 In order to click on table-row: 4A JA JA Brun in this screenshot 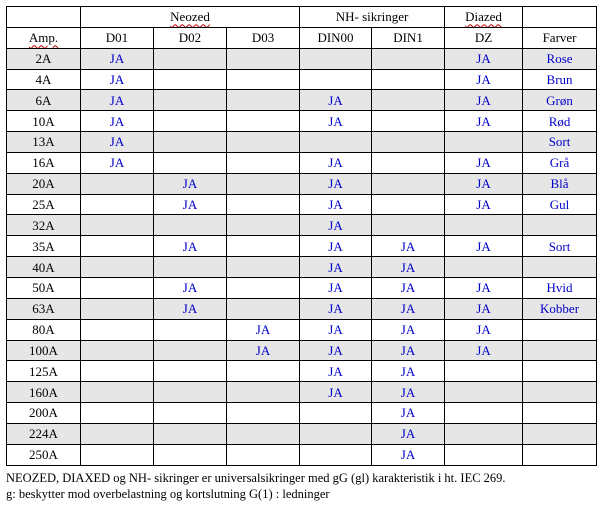, I will do `click(302, 79)`.